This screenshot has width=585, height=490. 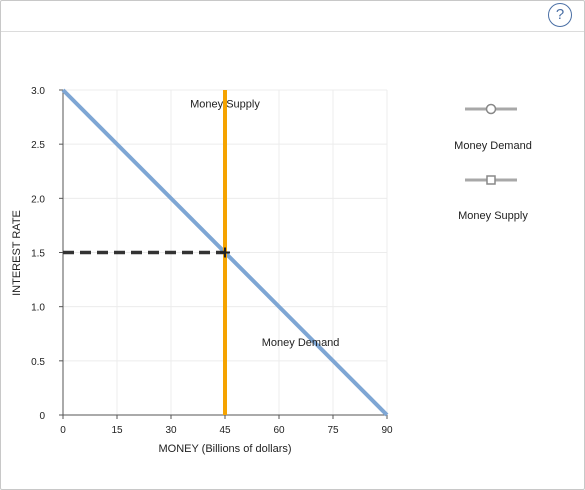 What do you see at coordinates (279, 430) in the screenshot?
I see `x-tick-label: 60` at bounding box center [279, 430].